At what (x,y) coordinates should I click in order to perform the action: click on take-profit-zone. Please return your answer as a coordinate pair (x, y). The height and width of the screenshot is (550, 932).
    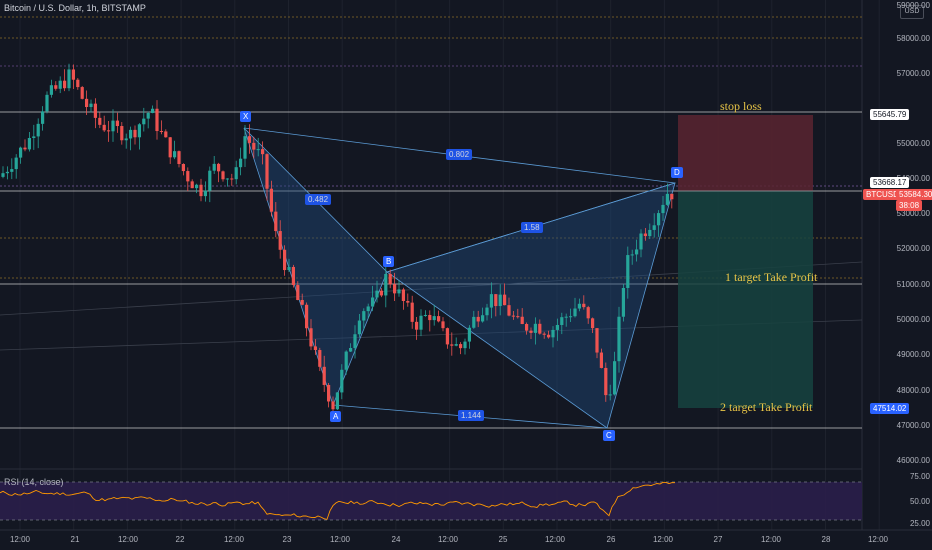
    Looking at the image, I should click on (745, 299).